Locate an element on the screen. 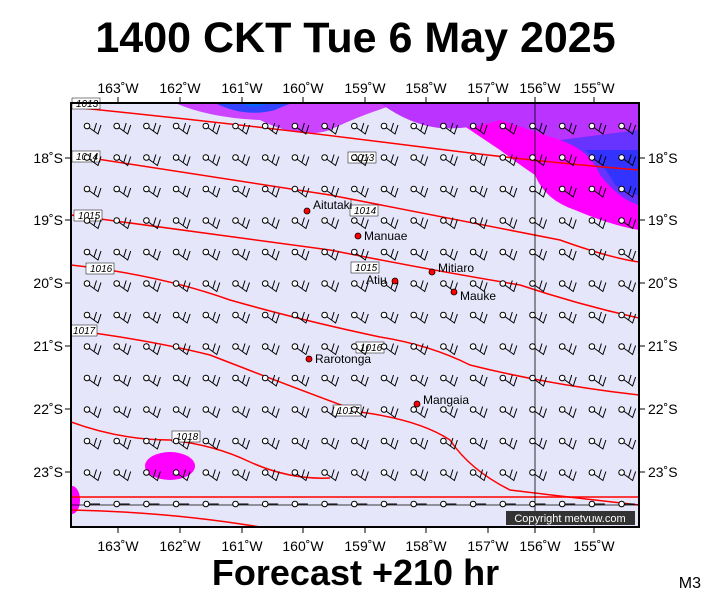  lon-label: 158˚W is located at coordinates (426, 546).